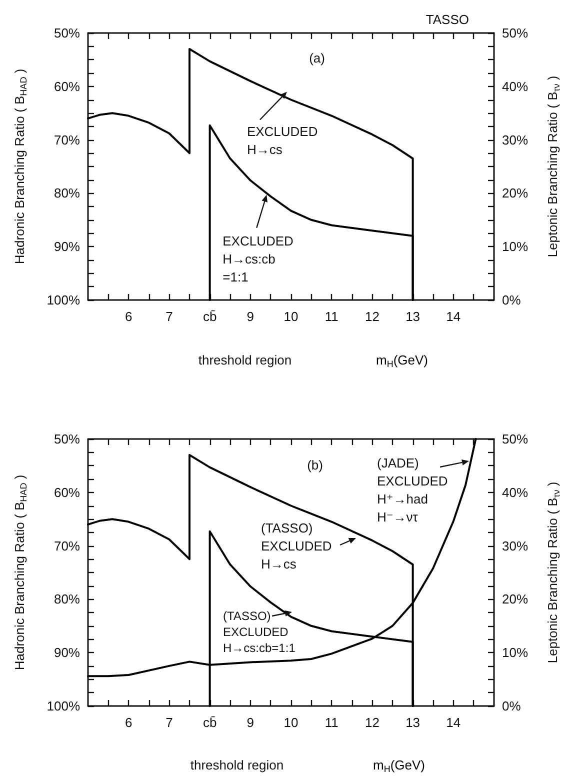 This screenshot has height=776, width=569. I want to click on annotation: (TASSO) EXCLUDED H→cs:cb=1:1, so click(259, 632).